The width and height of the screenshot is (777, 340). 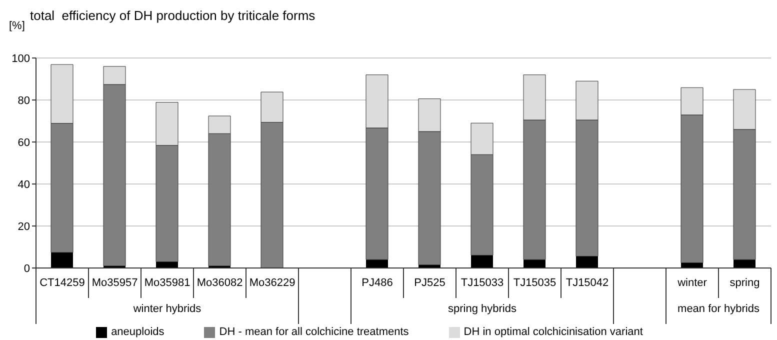 I want to click on legend-label: aneuploids, so click(x=137, y=332).